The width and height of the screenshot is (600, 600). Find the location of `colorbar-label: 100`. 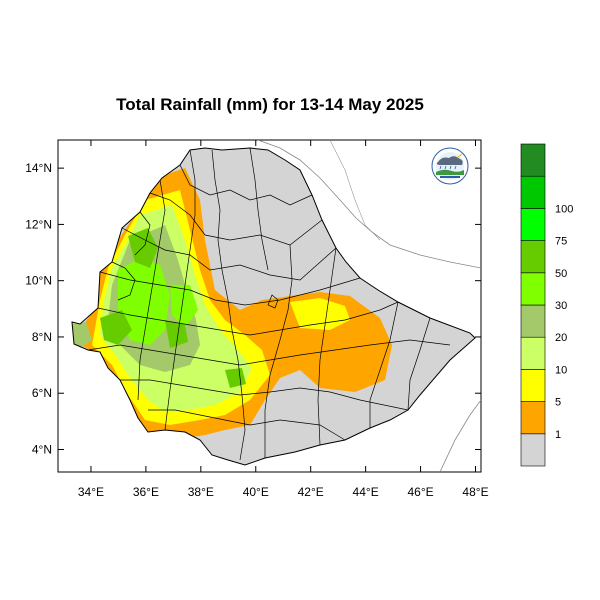

colorbar-label: 100 is located at coordinates (564, 209).